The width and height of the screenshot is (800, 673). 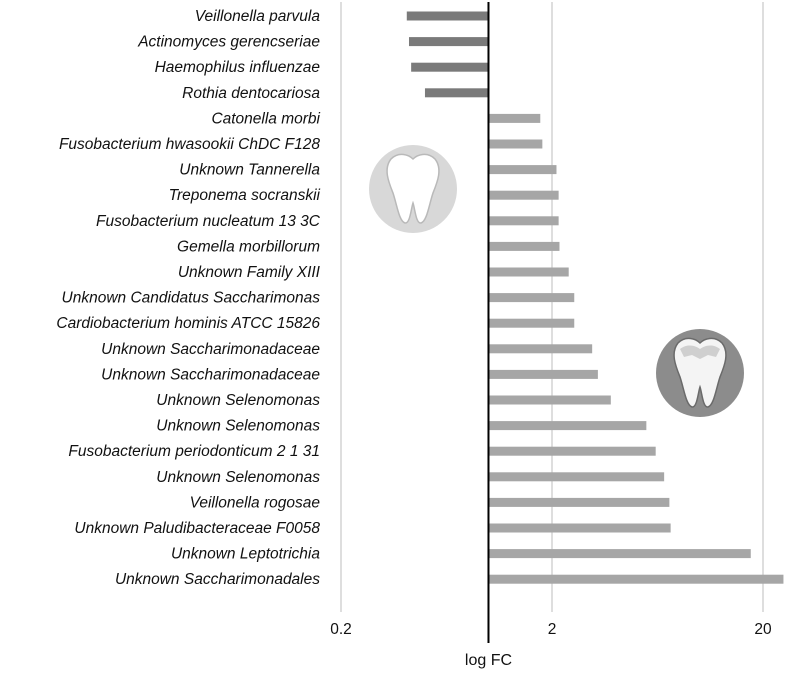 What do you see at coordinates (238, 67) in the screenshot?
I see `category-label: Haemophilus influenzae` at bounding box center [238, 67].